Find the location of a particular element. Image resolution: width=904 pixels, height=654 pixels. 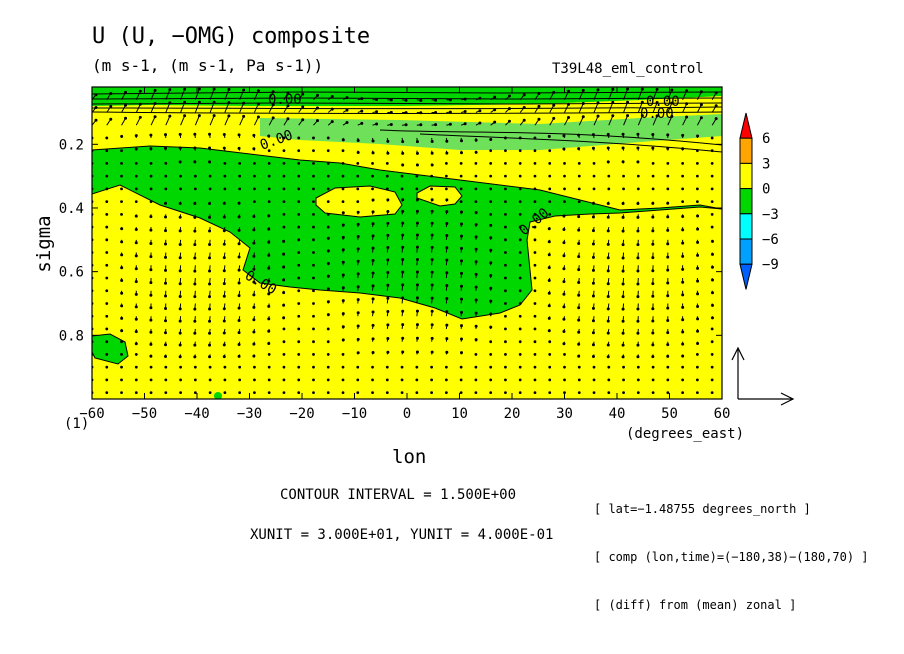

colorbar-label: 6 is located at coordinates (766, 139).